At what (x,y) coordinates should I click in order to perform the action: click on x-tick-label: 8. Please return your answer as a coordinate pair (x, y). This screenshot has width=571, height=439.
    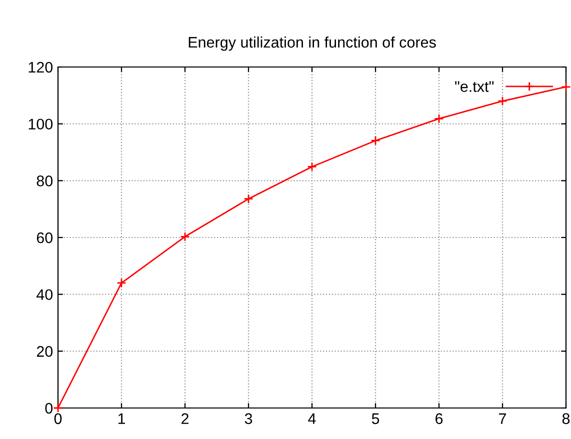
    Looking at the image, I should click on (566, 418).